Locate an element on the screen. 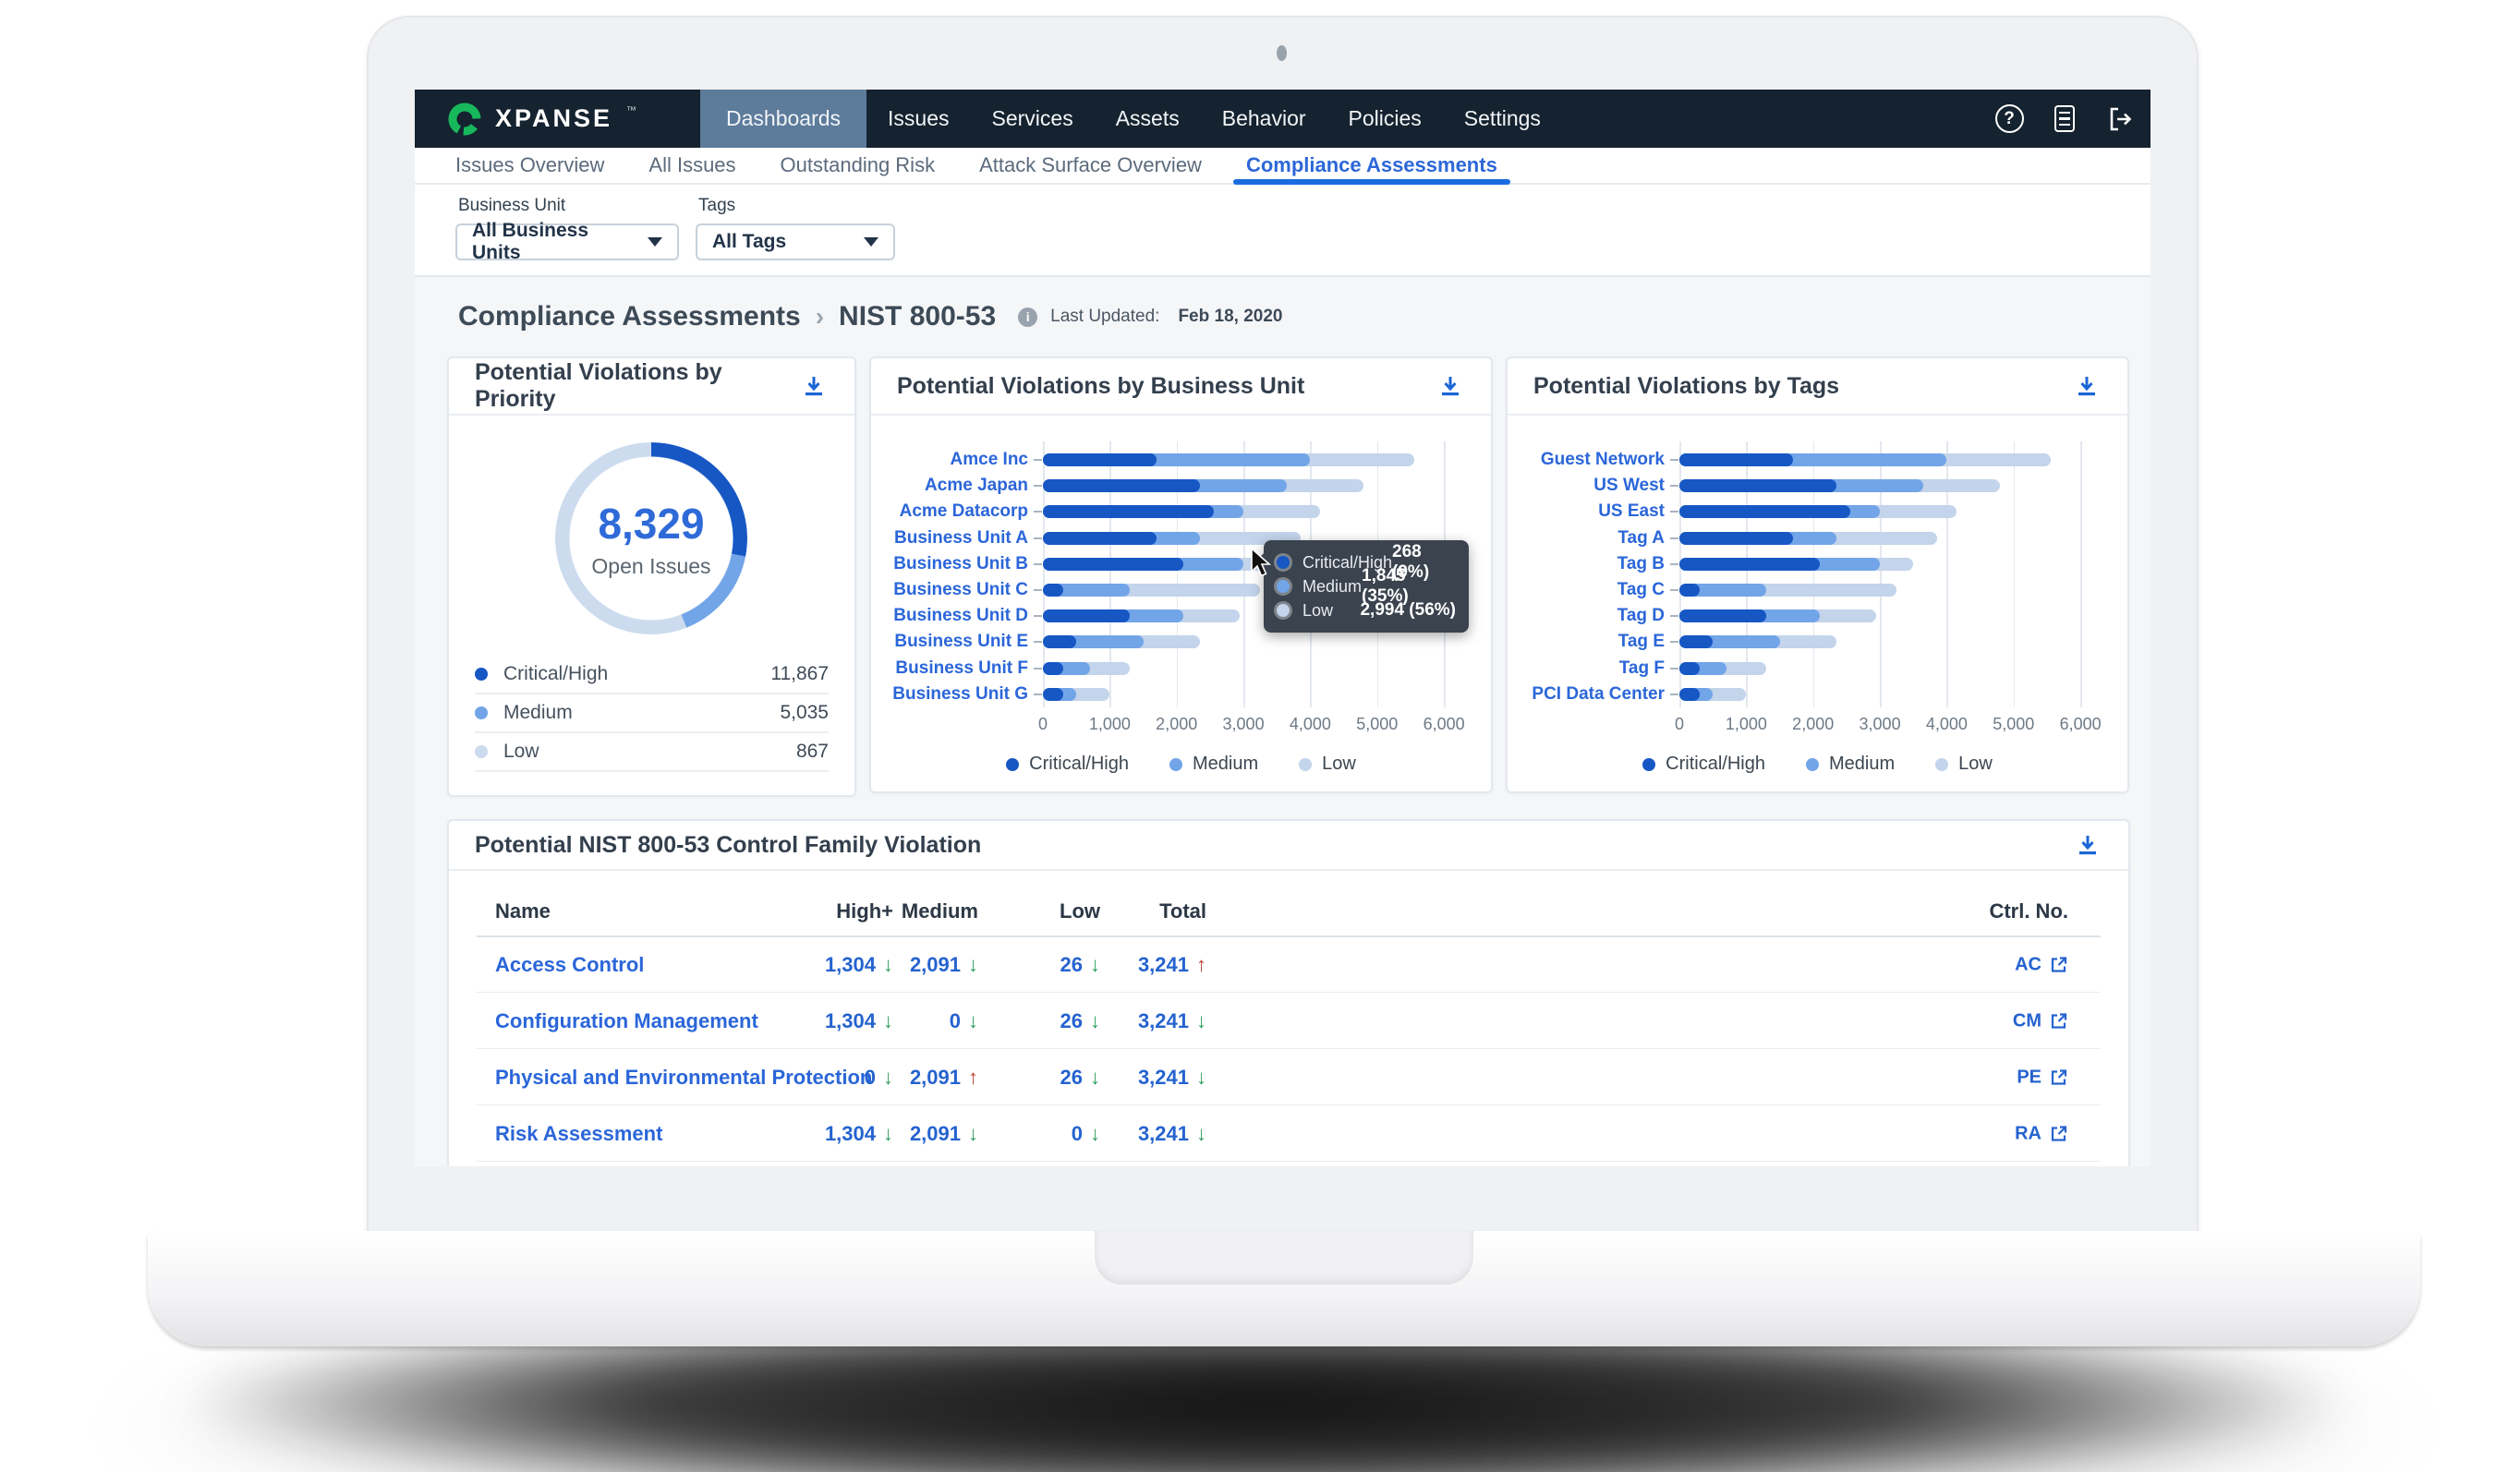 This screenshot has height=1472, width=2520. tab-issues-overview: Issues Overview is located at coordinates (530, 164).